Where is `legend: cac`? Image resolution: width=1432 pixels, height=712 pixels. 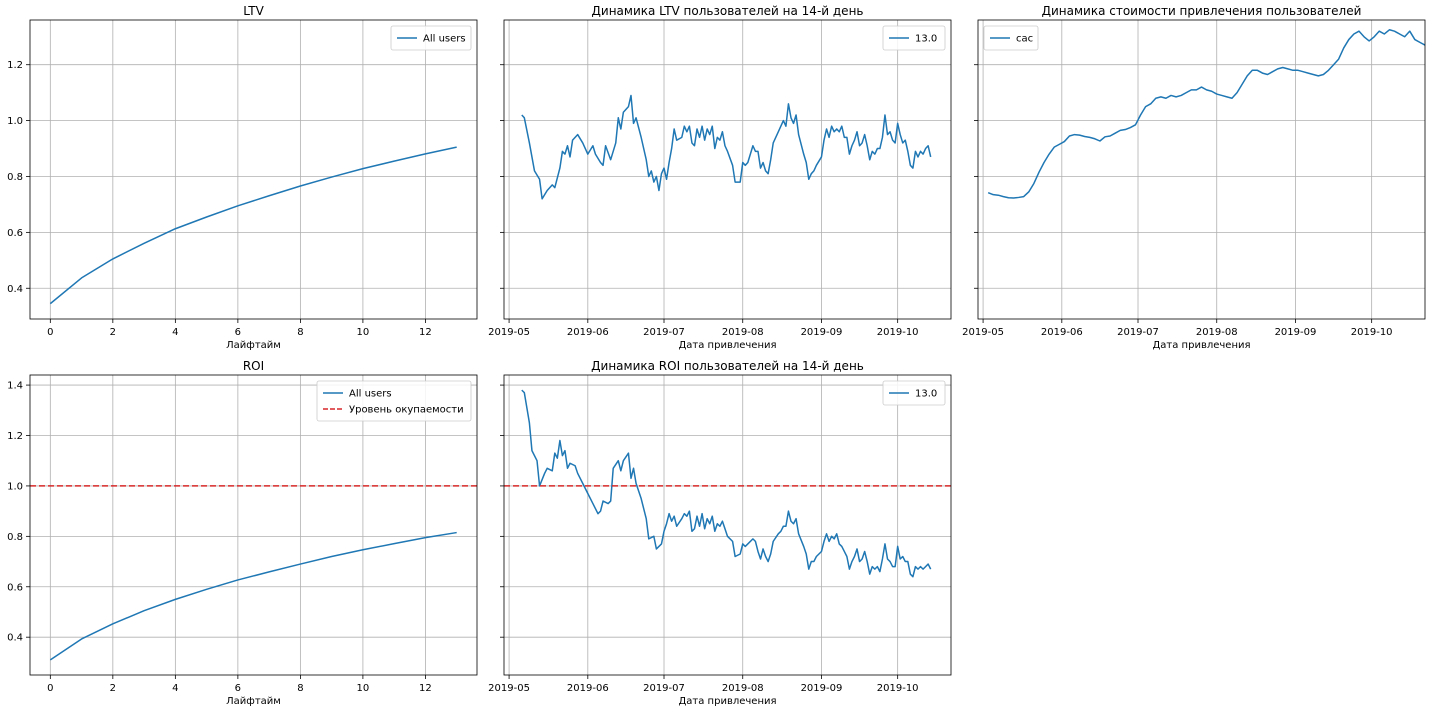
legend: cac is located at coordinates (1011, 38).